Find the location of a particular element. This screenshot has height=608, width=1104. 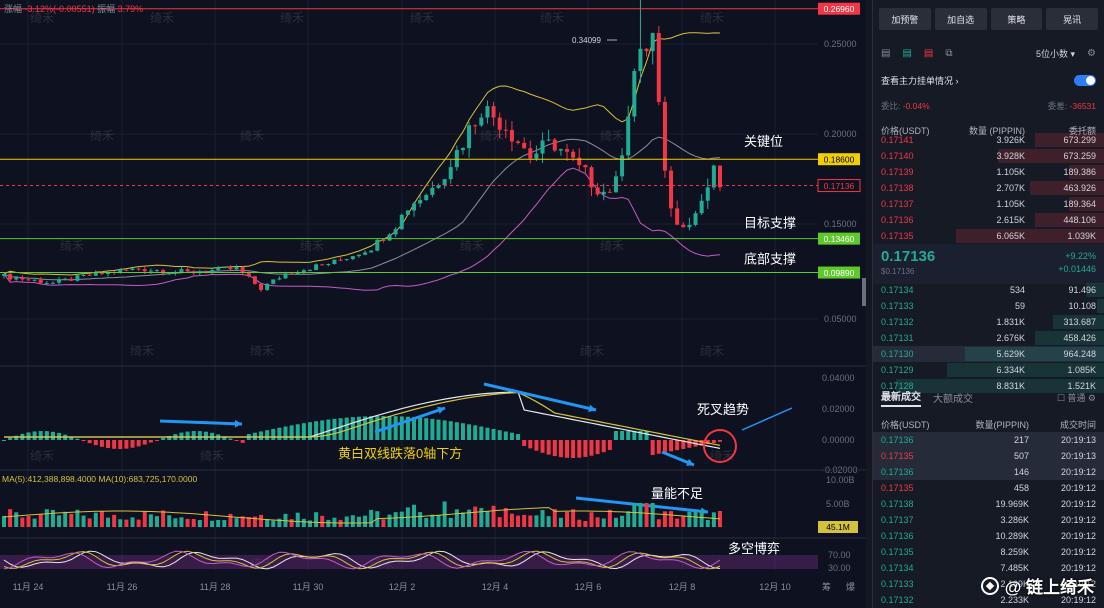

trade-row: 0.17135 8.259K 20:19:12 is located at coordinates (988, 552).